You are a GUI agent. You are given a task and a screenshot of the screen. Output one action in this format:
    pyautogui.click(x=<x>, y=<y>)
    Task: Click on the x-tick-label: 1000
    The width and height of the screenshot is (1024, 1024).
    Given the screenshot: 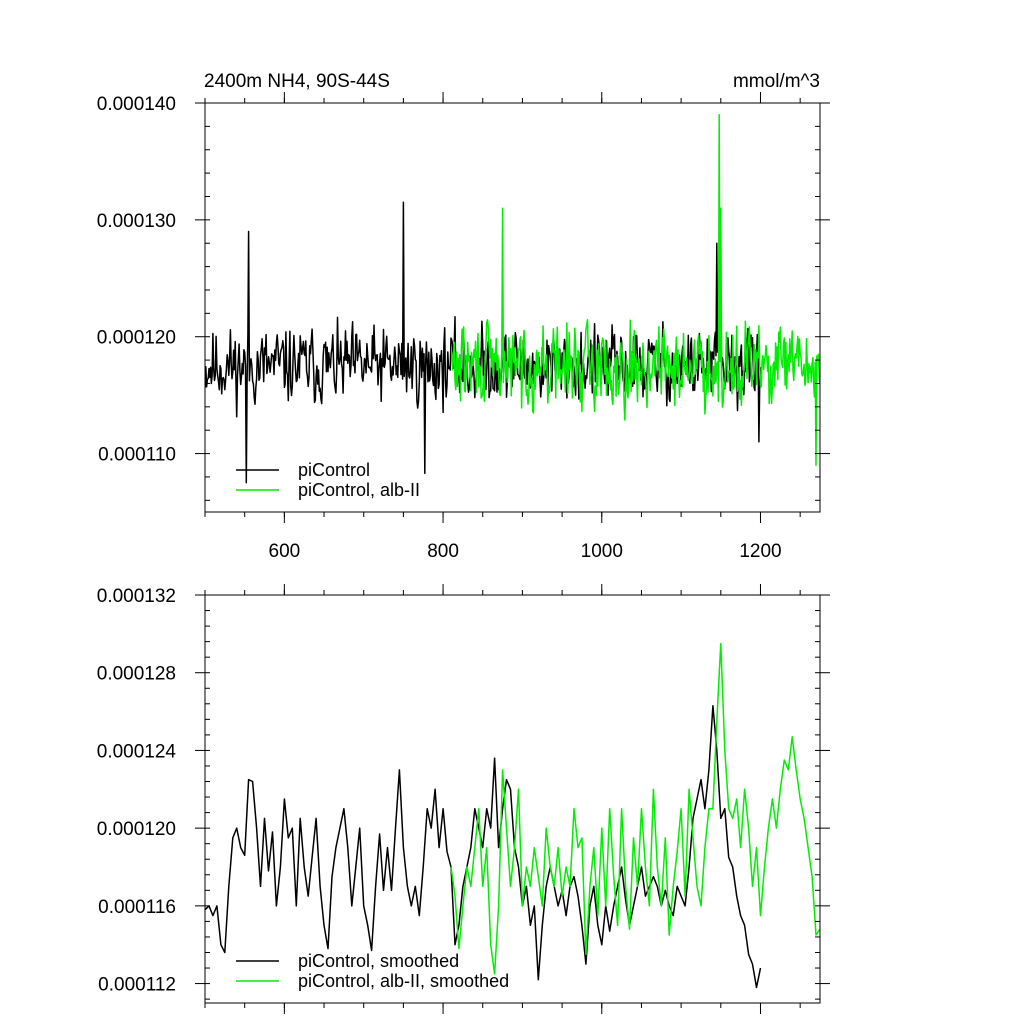 What is the action you would take?
    pyautogui.click(x=602, y=551)
    